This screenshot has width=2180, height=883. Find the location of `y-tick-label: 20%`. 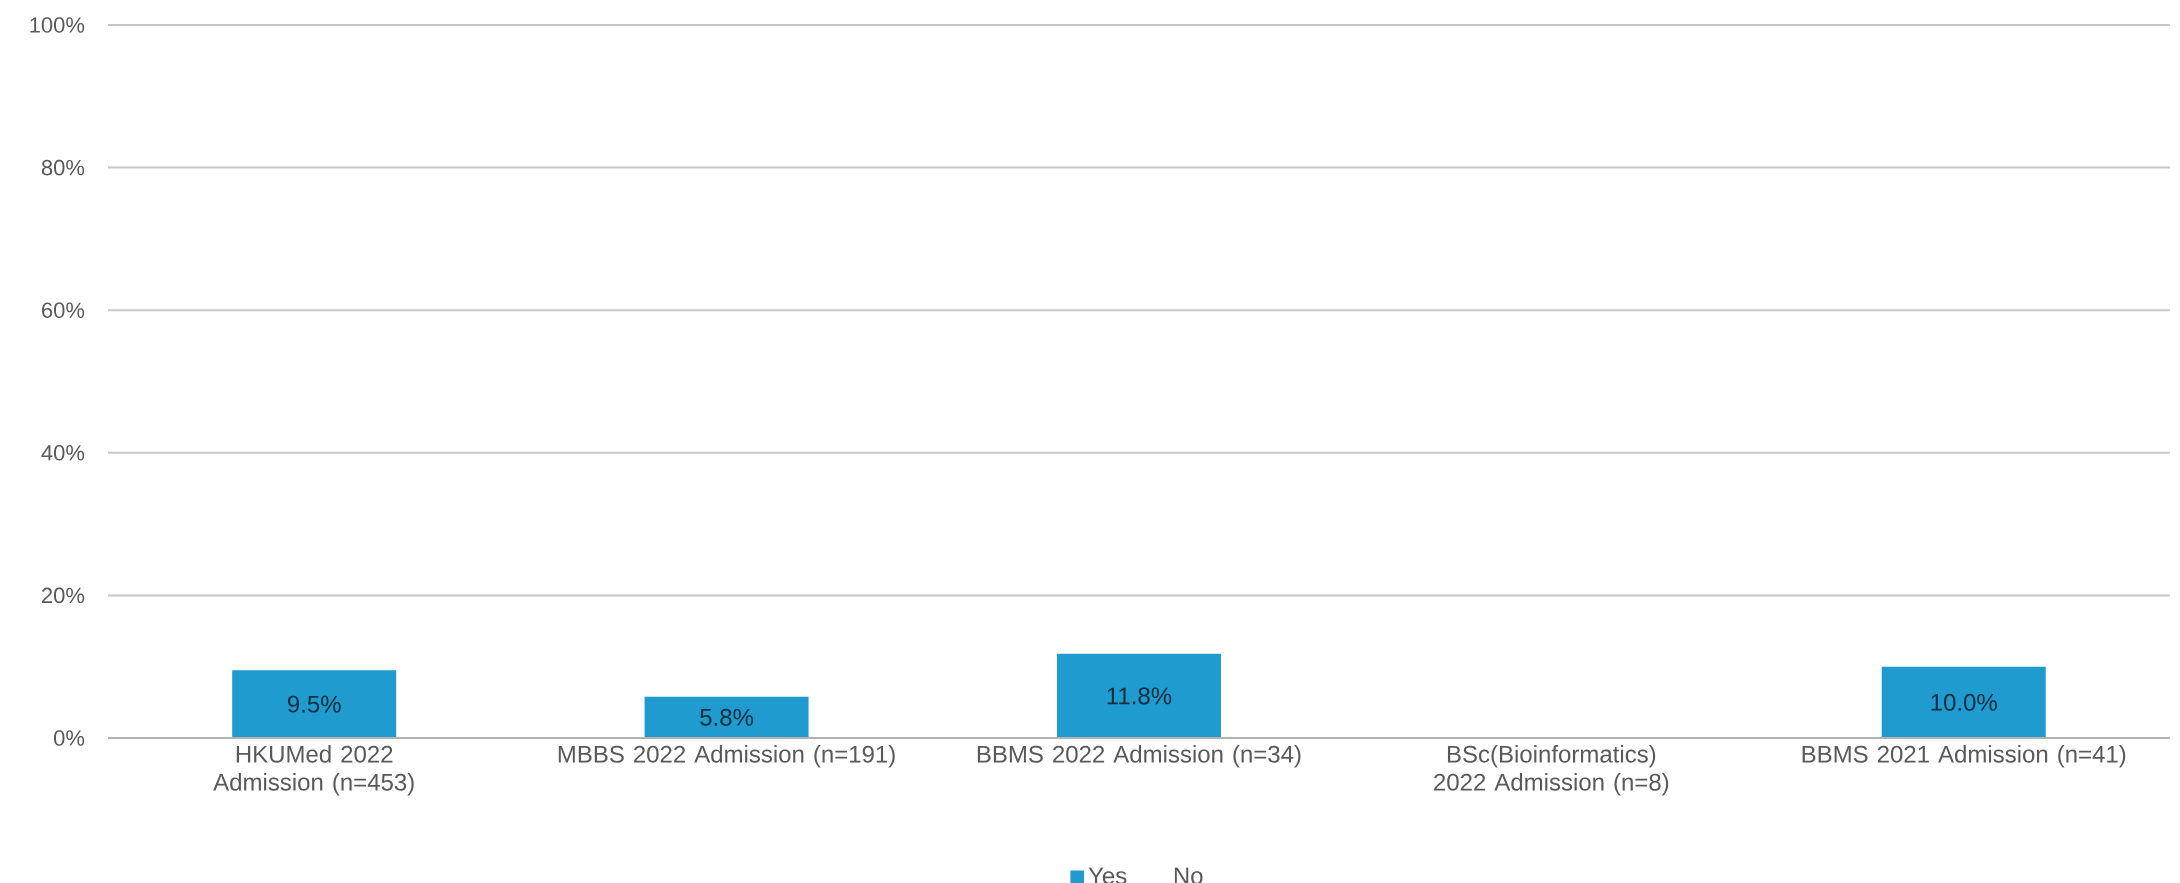

y-tick-label: 20% is located at coordinates (63, 595).